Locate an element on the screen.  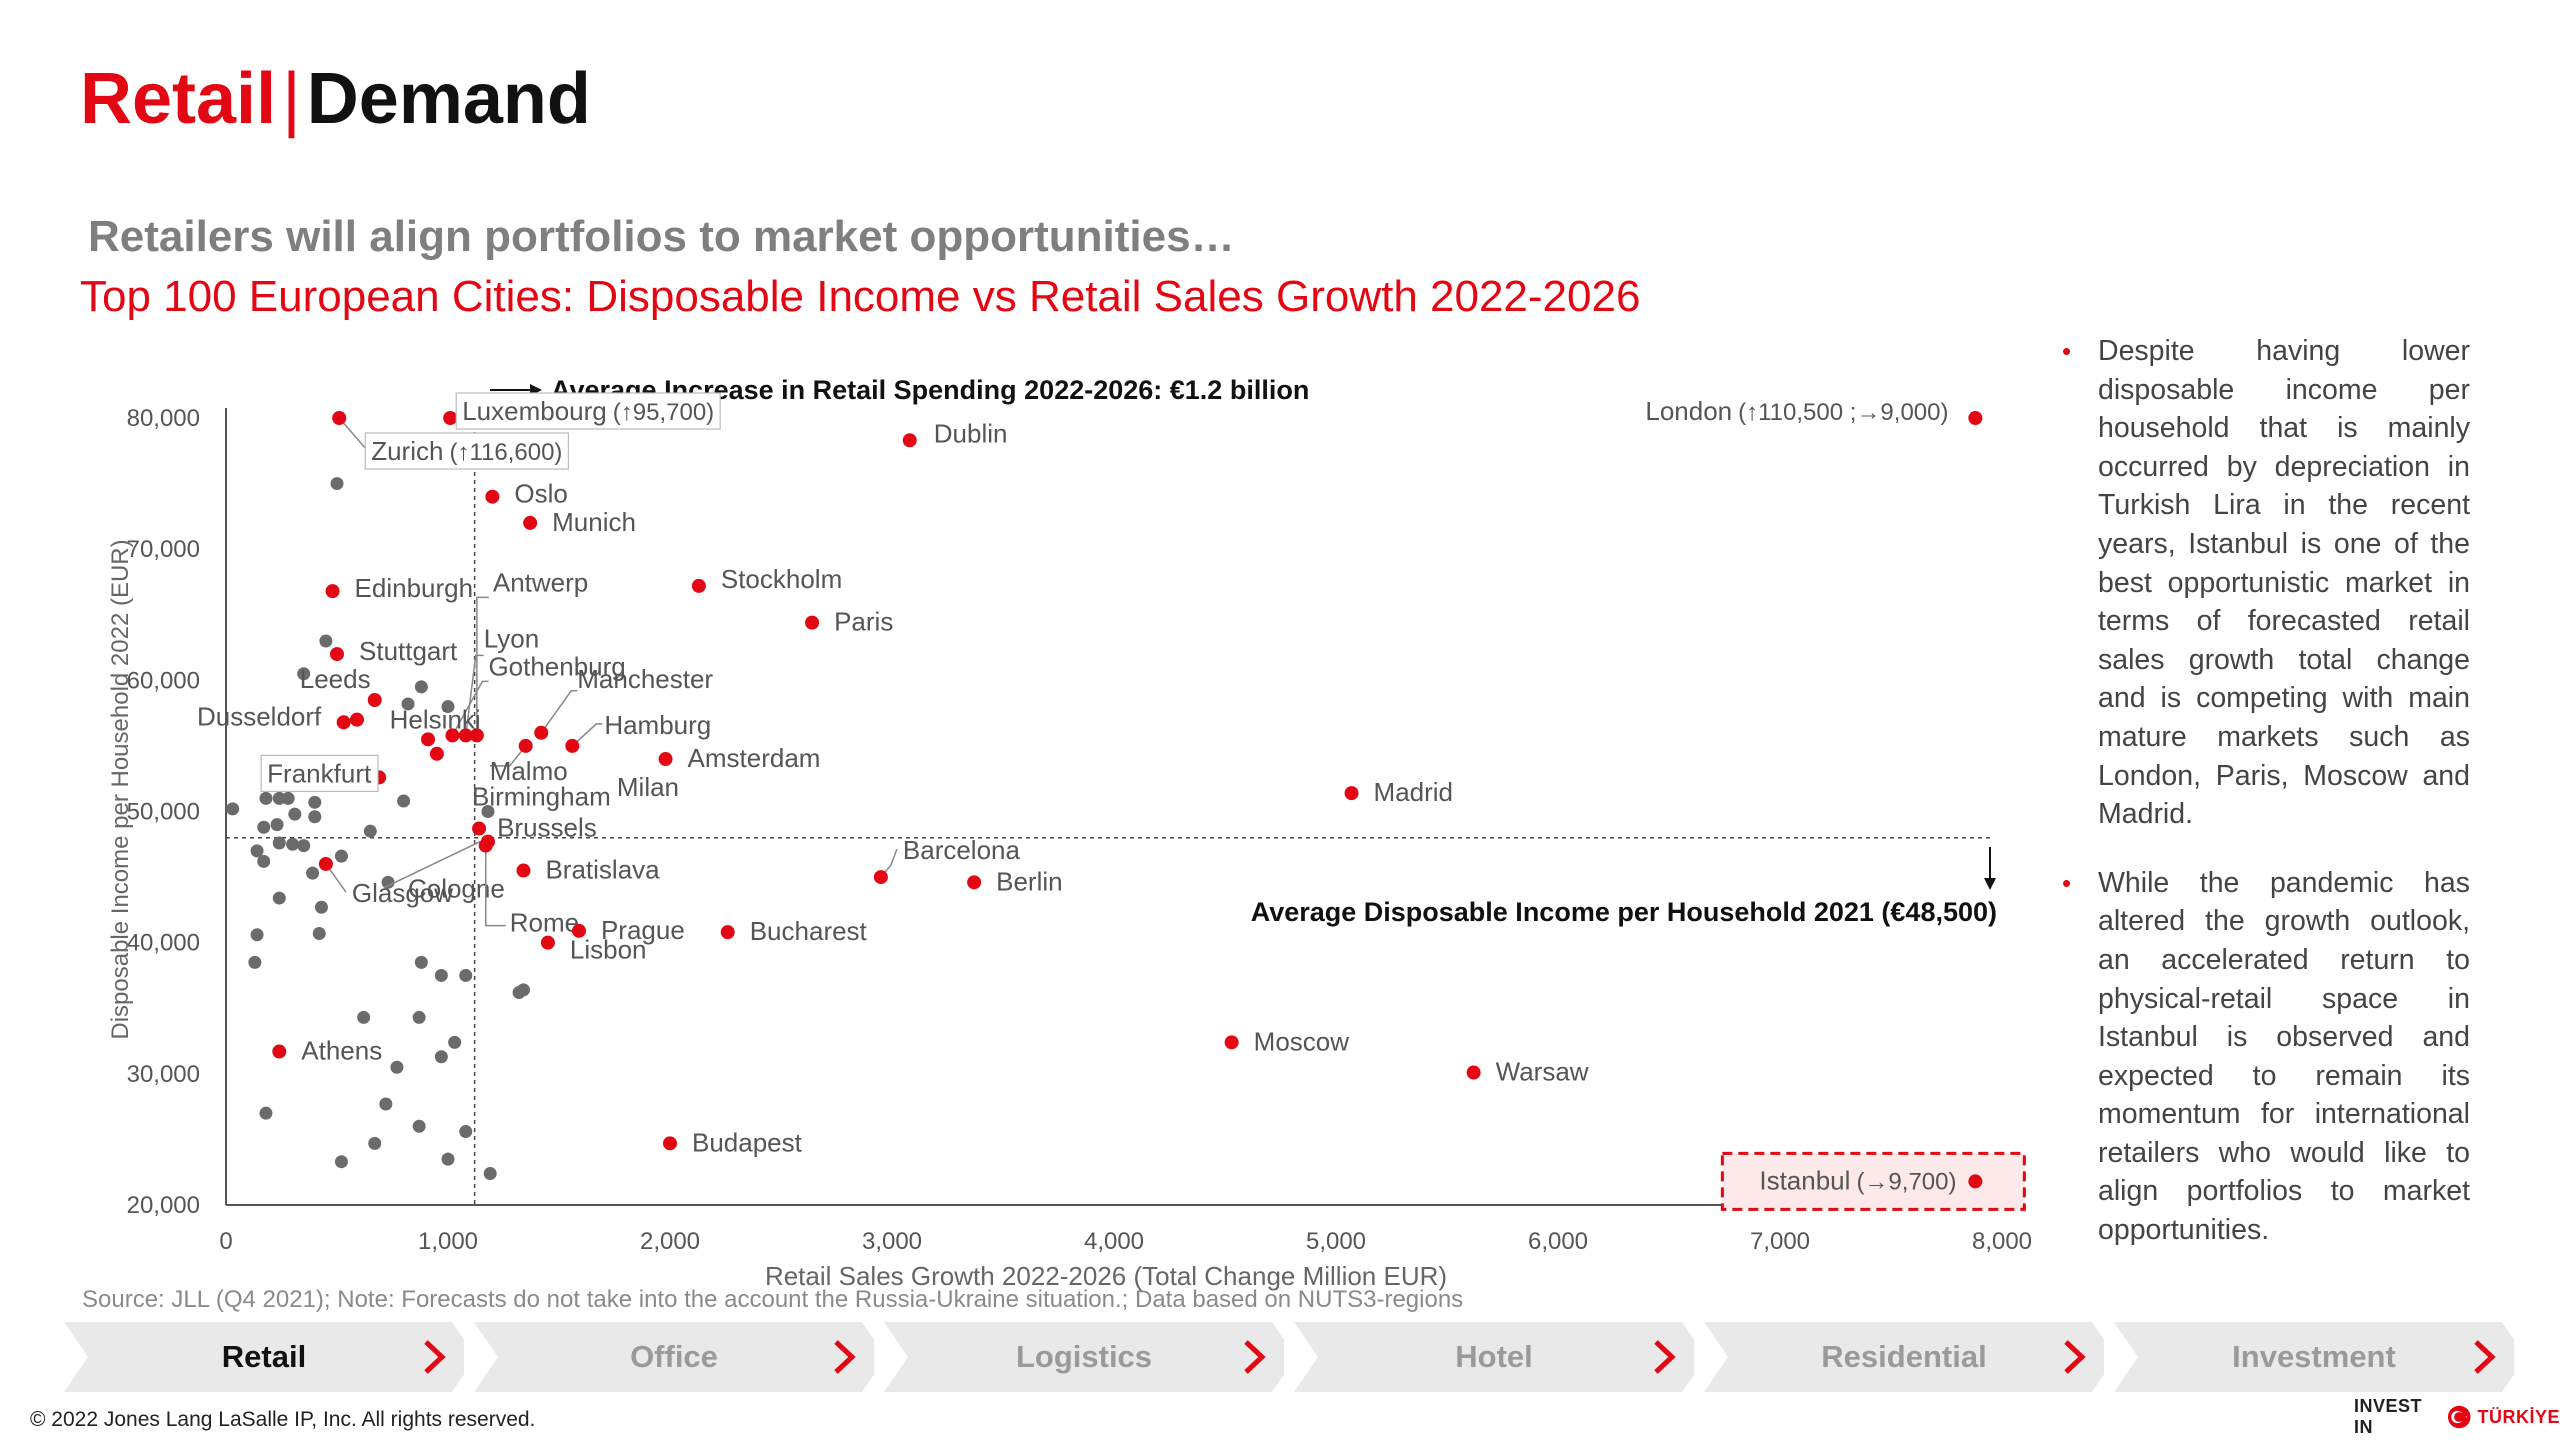
city-label: Antwerp is located at coordinates (540, 582).